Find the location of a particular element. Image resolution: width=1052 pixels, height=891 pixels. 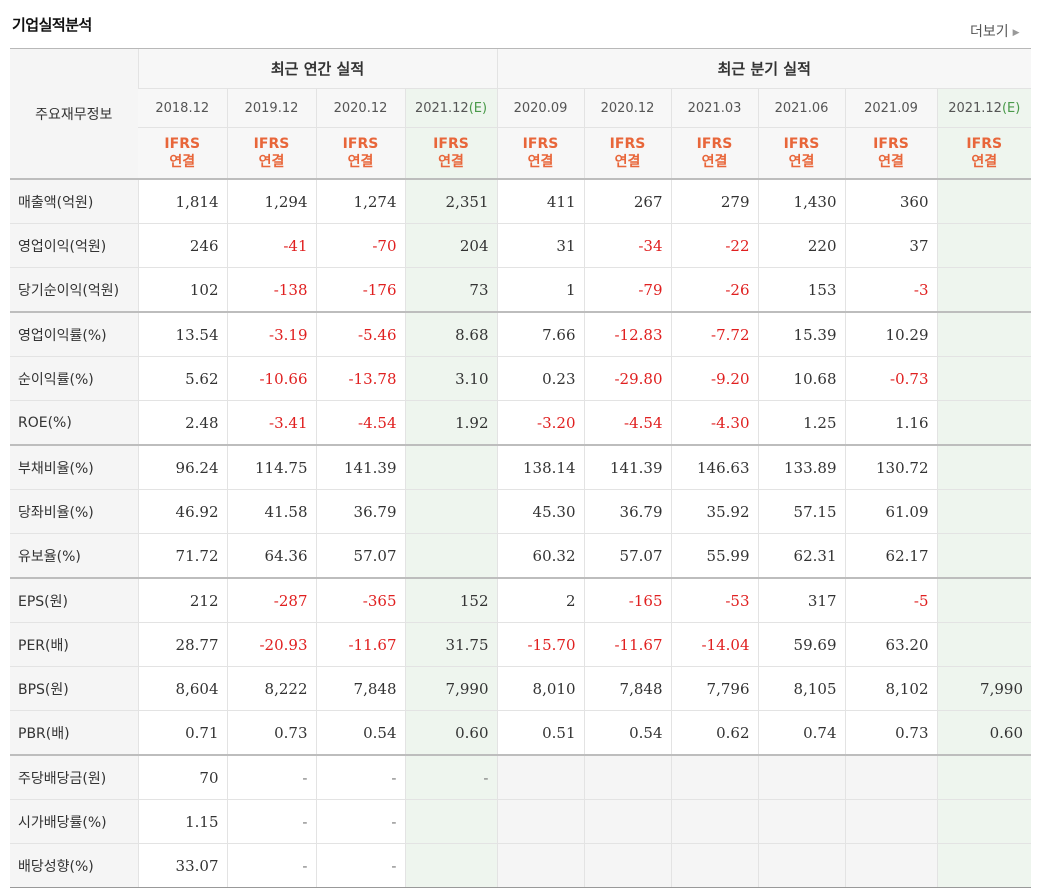

value-cell: -15.70 is located at coordinates (540, 644).